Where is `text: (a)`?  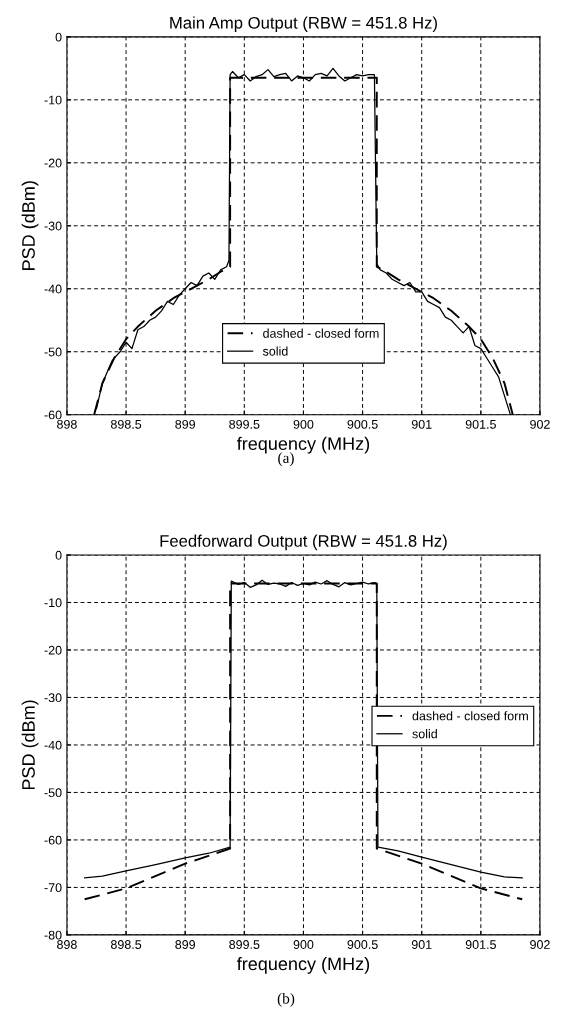 text: (a) is located at coordinates (286, 459).